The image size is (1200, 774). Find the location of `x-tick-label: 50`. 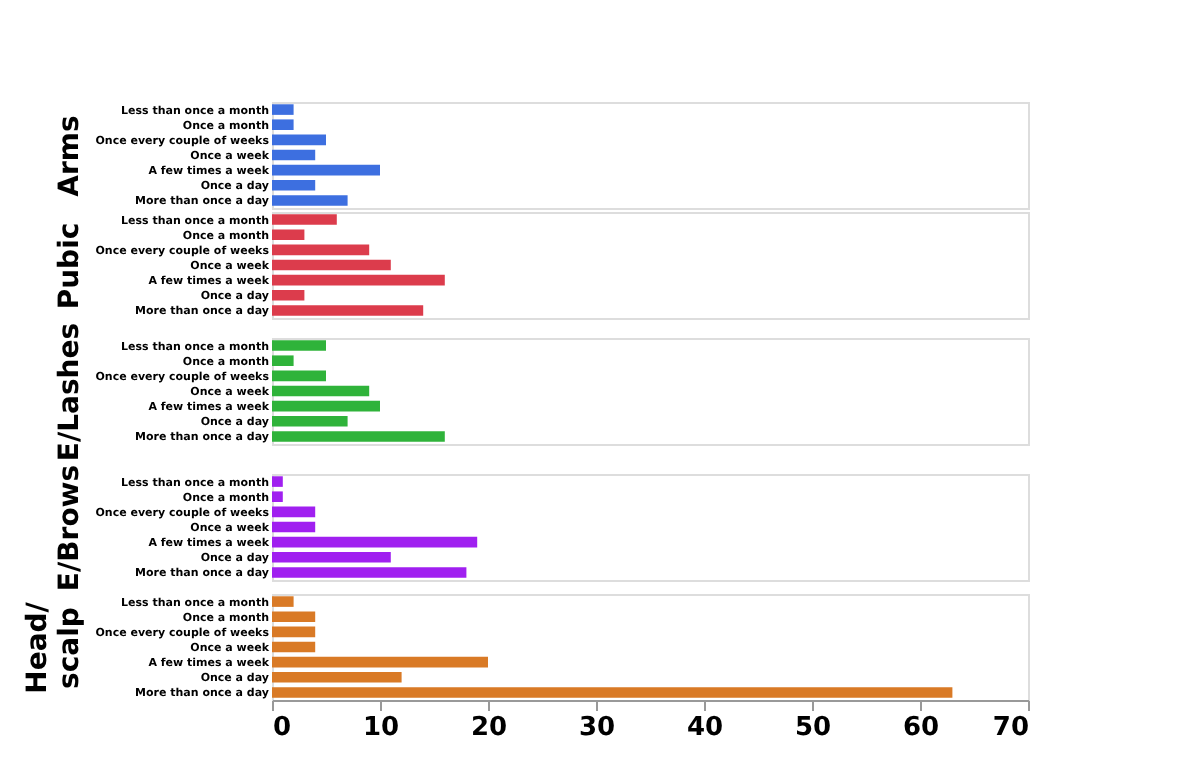

x-tick-label: 50 is located at coordinates (813, 728).